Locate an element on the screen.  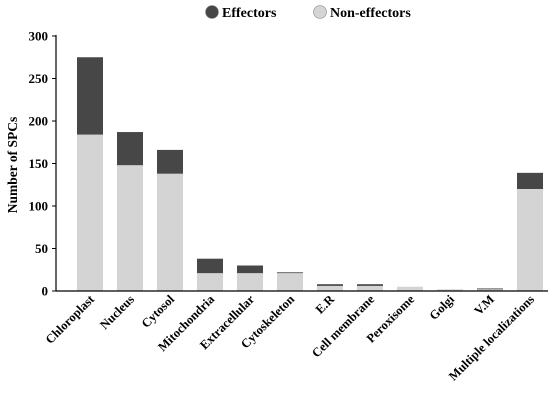
y-tick-label: 250 is located at coordinates (39, 78).